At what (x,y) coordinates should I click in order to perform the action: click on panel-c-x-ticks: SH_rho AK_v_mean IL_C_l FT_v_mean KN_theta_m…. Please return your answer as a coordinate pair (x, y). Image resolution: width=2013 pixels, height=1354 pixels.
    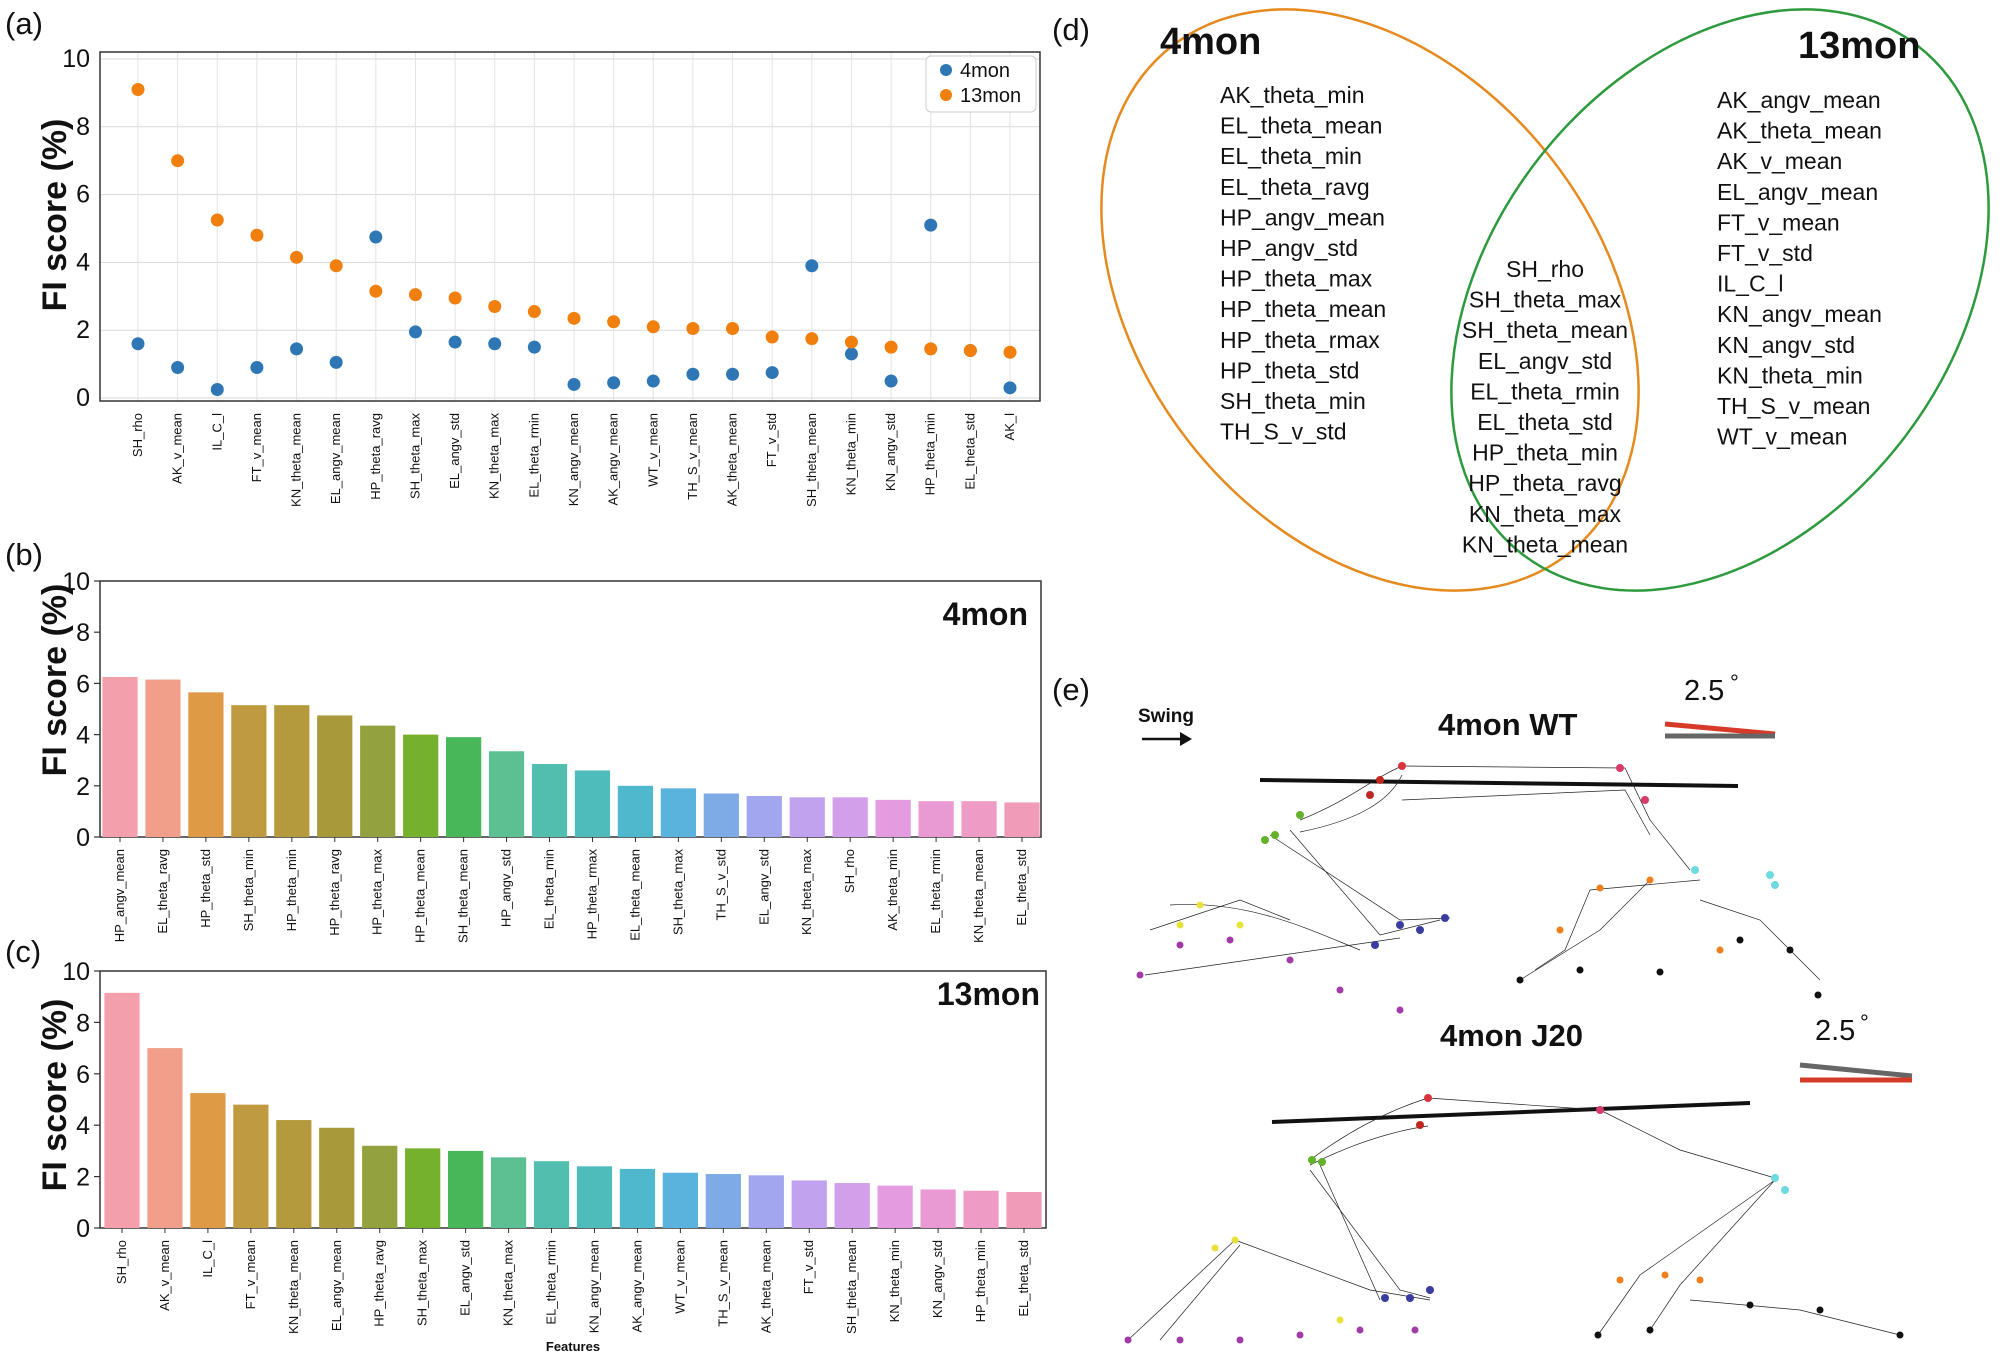
    Looking at the image, I should click on (572, 1281).